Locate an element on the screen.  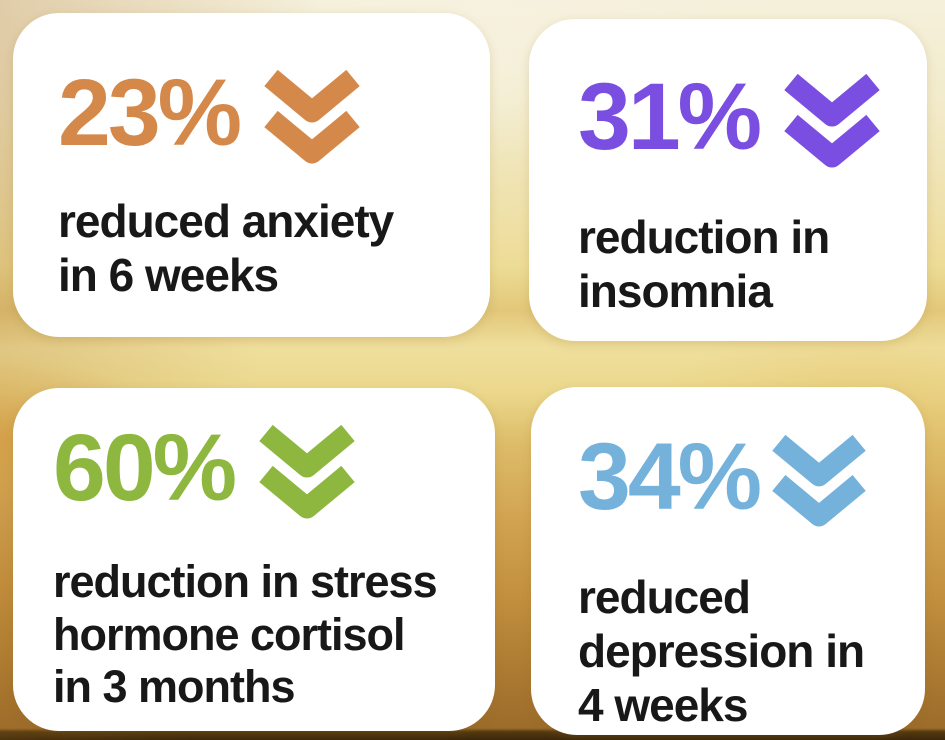
stat-label-line: reduced anxiety is located at coordinates (226, 221).